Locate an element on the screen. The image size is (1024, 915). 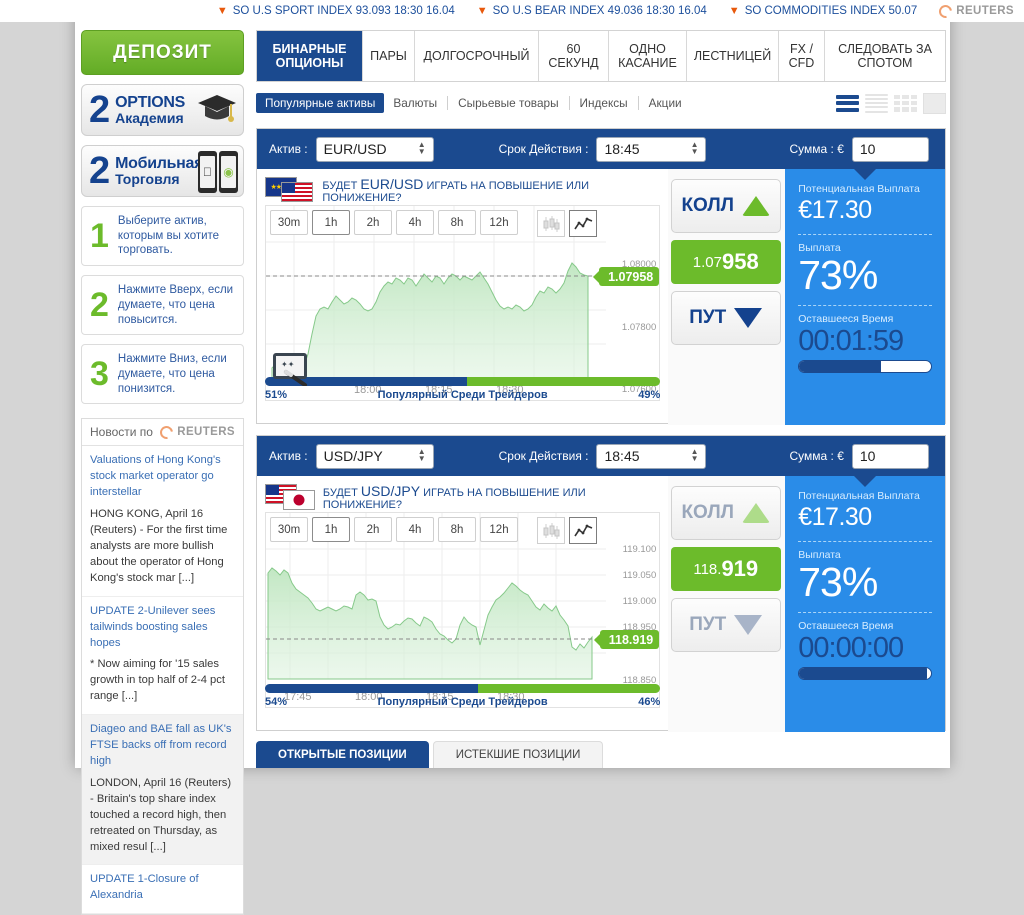
ticker-item: ▼ SO COMMODITIES INDEX 50.07 is located at coordinates (823, 11).